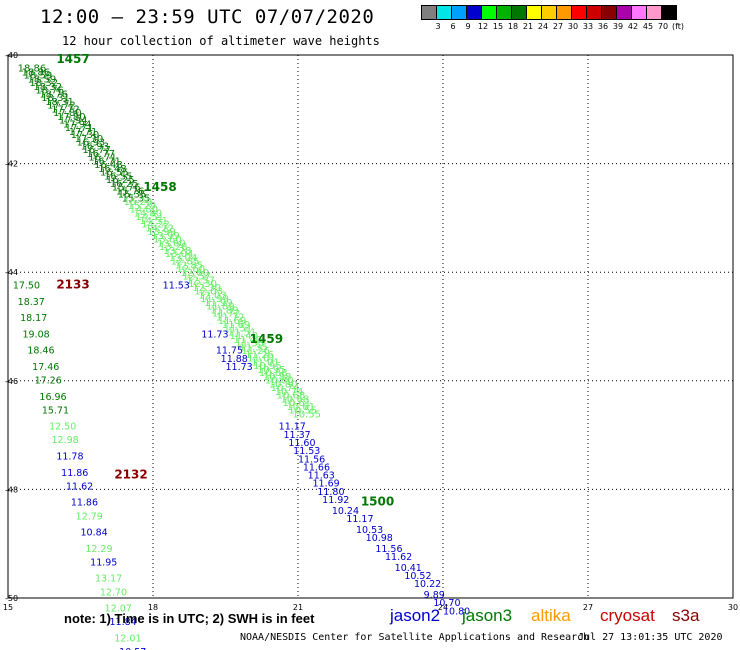  I want to click on time-label: 1457, so click(72, 59).